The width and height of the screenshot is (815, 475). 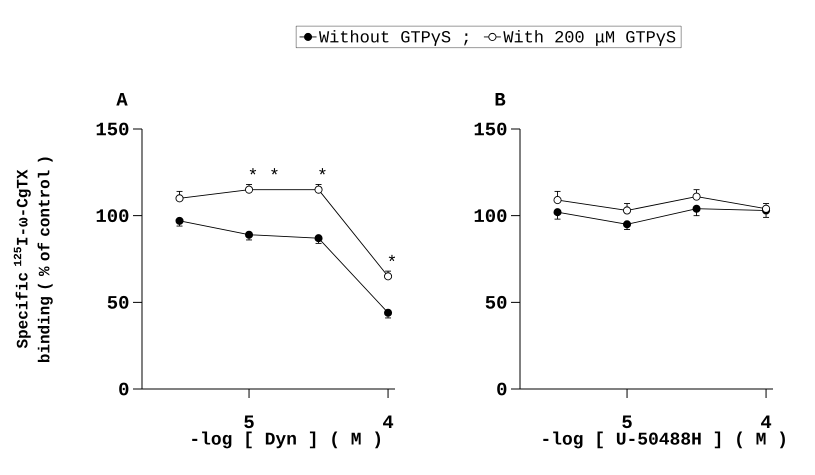 What do you see at coordinates (122, 99) in the screenshot?
I see `chart-title: A` at bounding box center [122, 99].